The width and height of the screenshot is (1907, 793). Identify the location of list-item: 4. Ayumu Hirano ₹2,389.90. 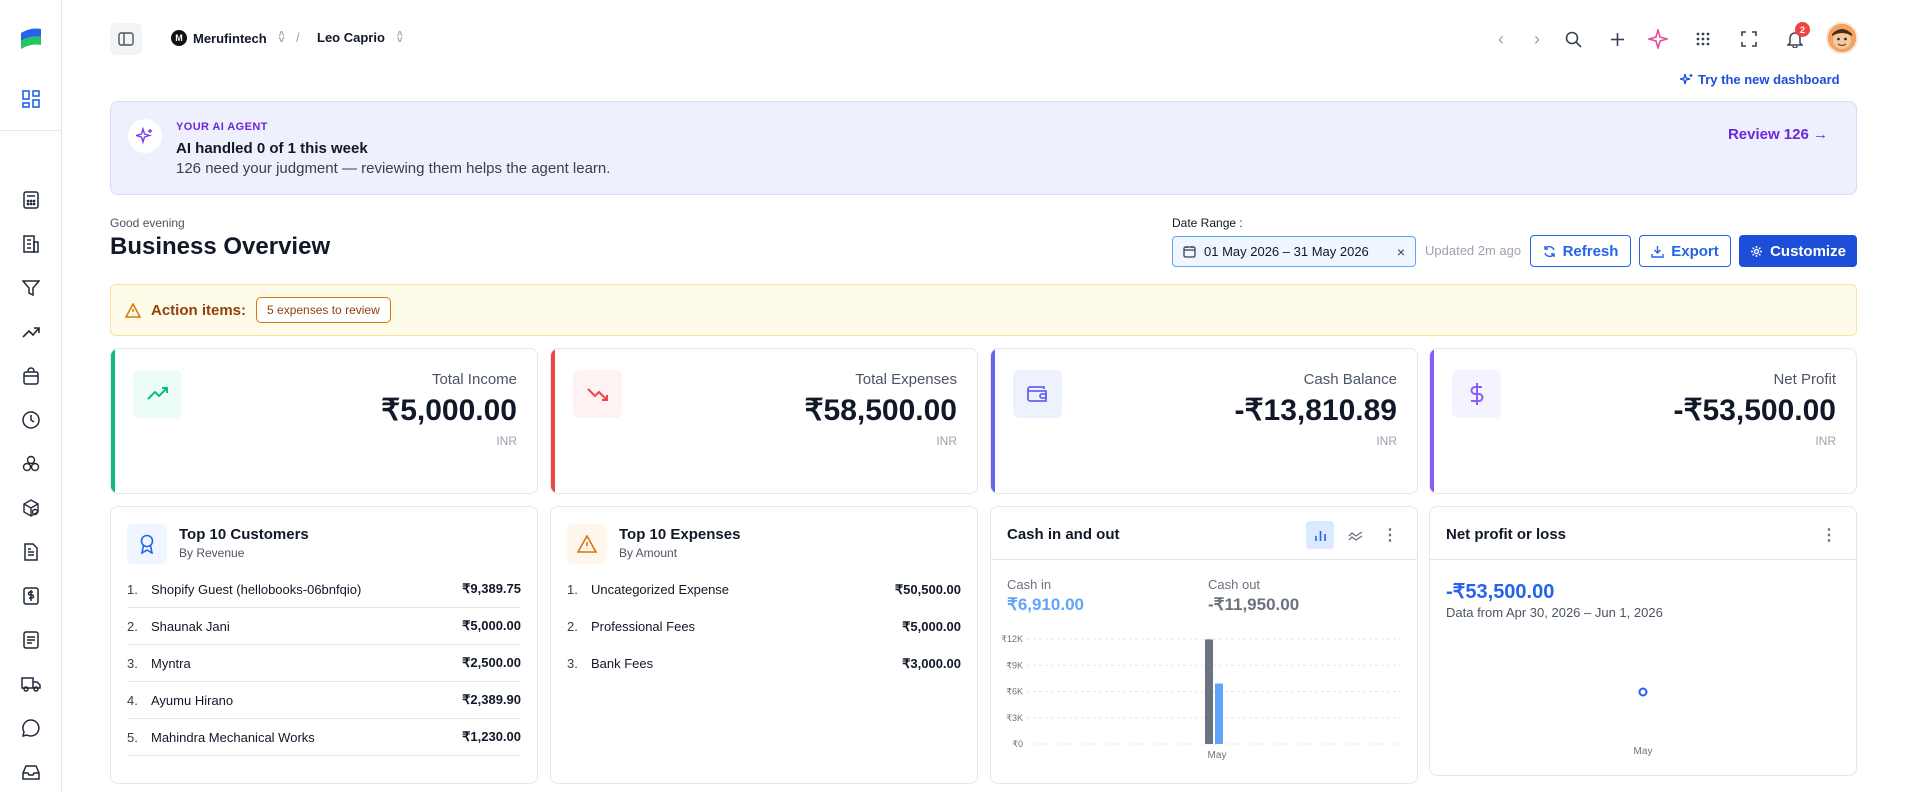
(324, 700).